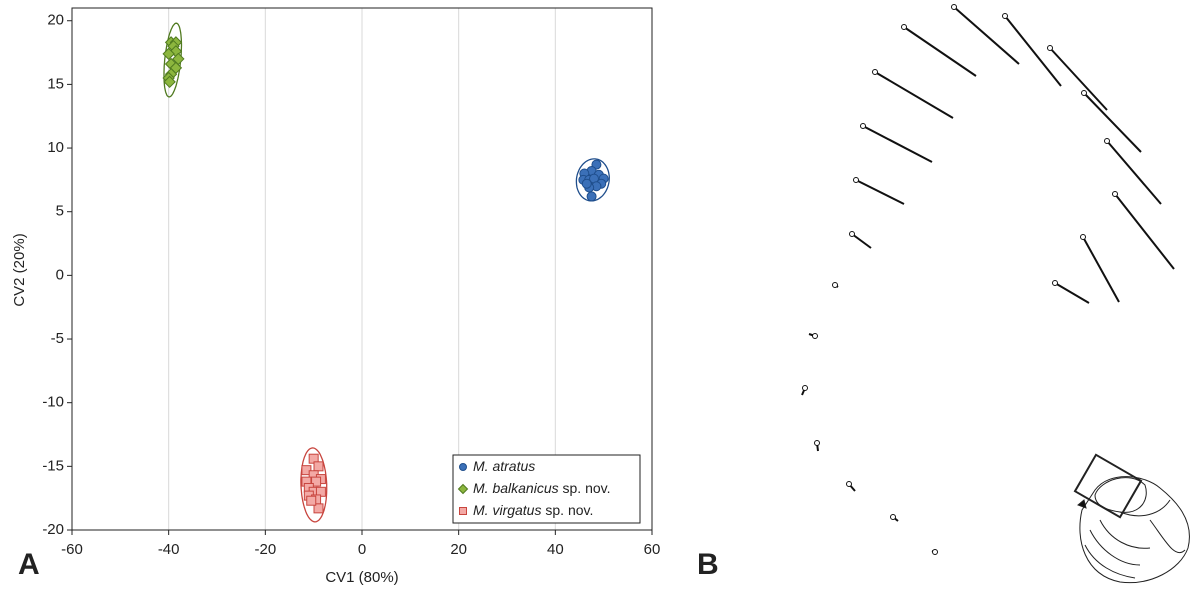  I want to click on y-tick-label: 15, so click(55, 83).